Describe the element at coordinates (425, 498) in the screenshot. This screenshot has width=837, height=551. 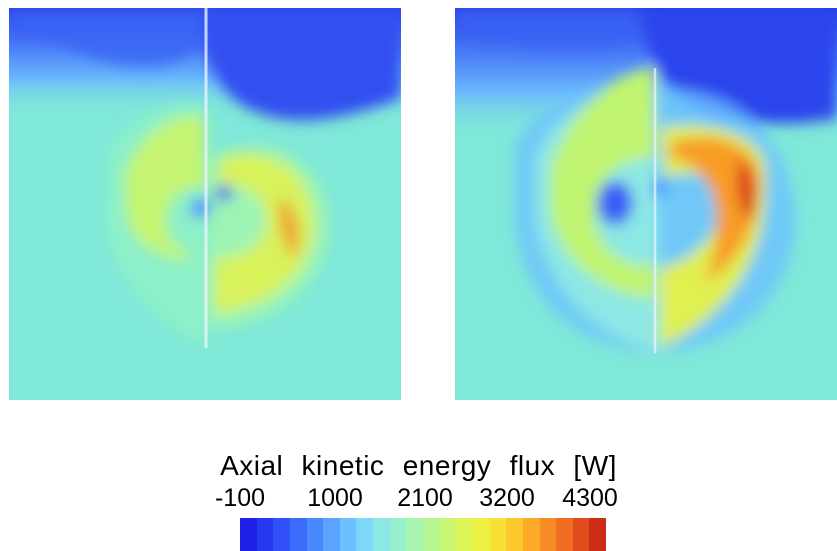
I see `colorbar-tick-label: 2100` at that location.